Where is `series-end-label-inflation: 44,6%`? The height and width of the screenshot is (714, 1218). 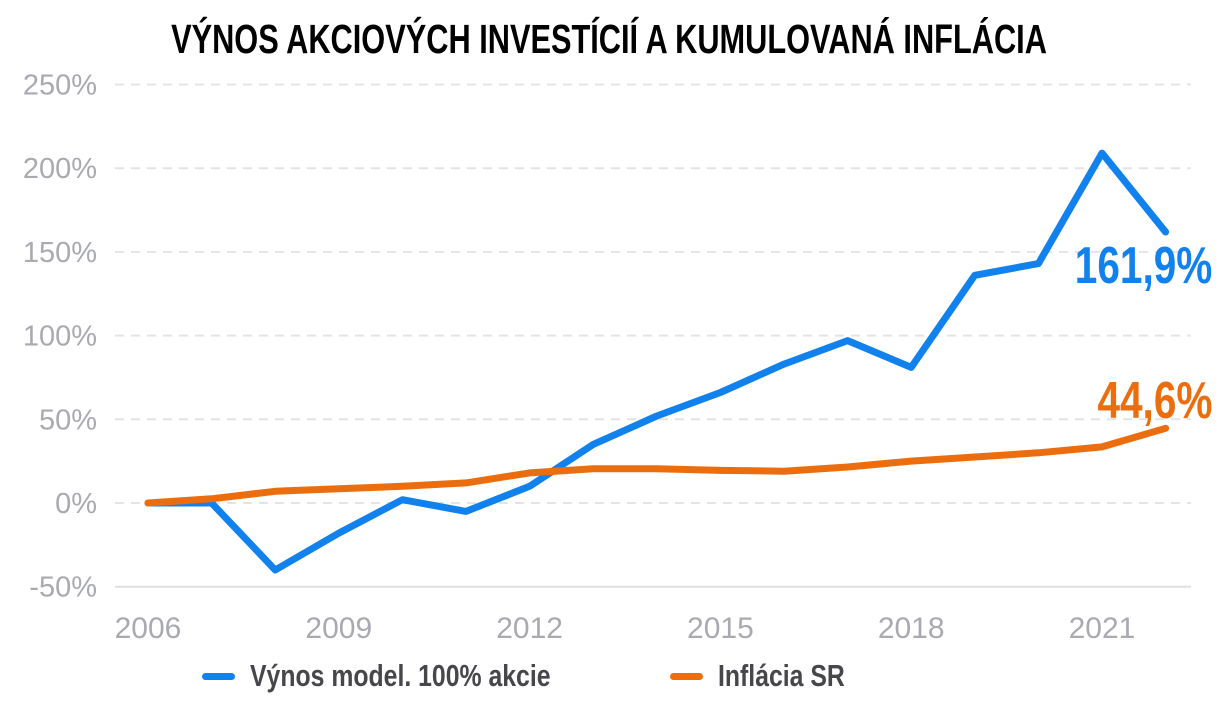 series-end-label-inflation: 44,6% is located at coordinates (1154, 401).